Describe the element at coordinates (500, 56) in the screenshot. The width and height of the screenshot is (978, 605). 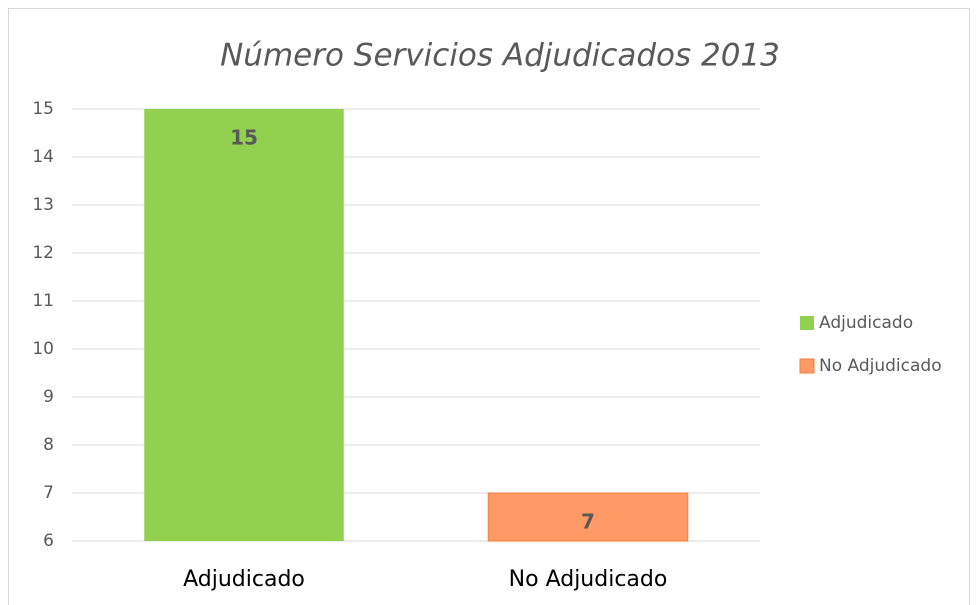
I see `chart-title: Número Servicios Adjudicados 2013` at that location.